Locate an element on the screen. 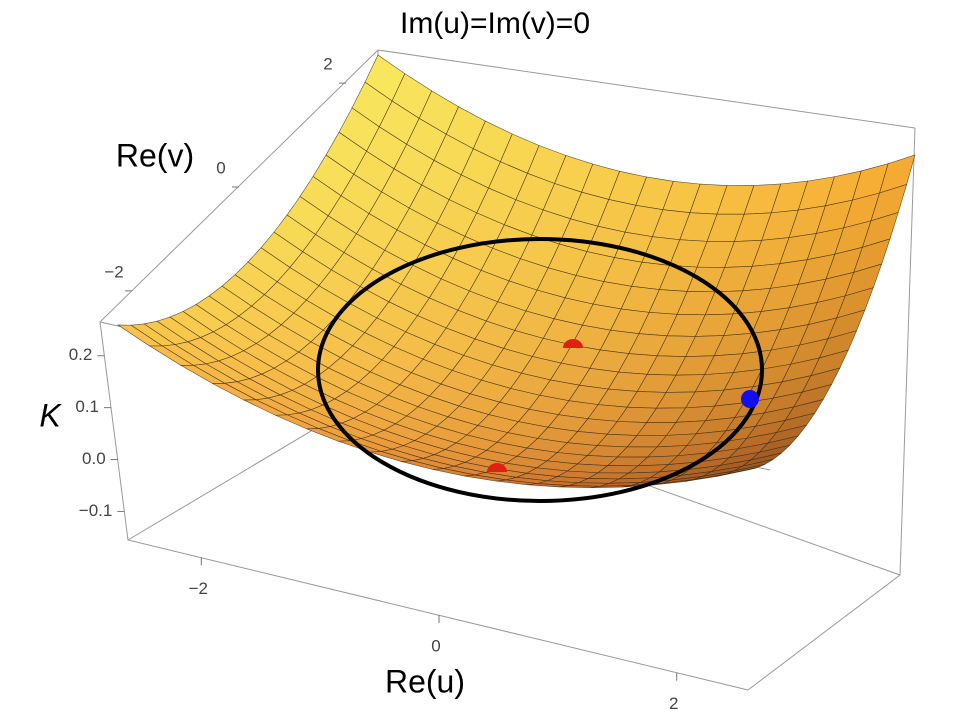 The width and height of the screenshot is (974, 710). y-tick-label: 0 is located at coordinates (220, 167).